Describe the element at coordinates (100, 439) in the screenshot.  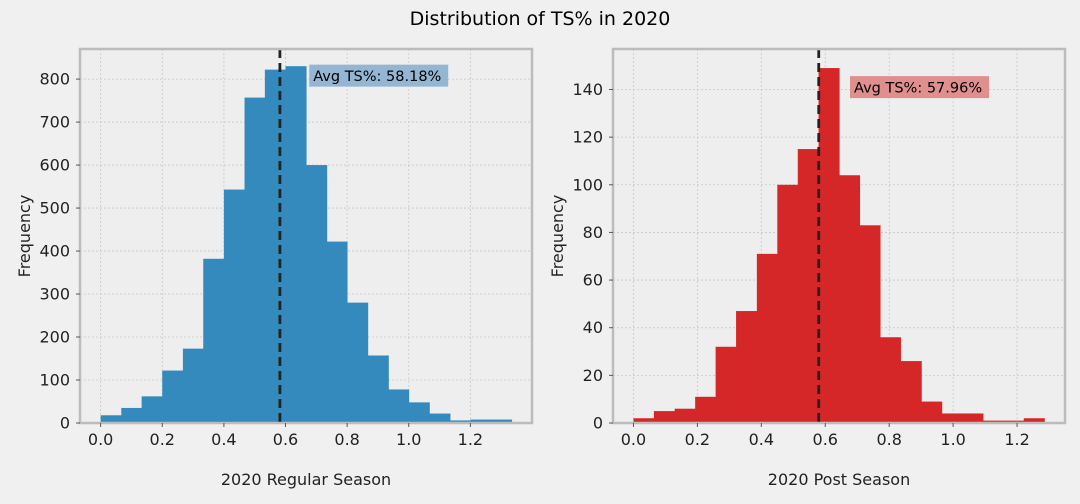
I see `chart-0-xtick-label-0: 0.0` at that location.